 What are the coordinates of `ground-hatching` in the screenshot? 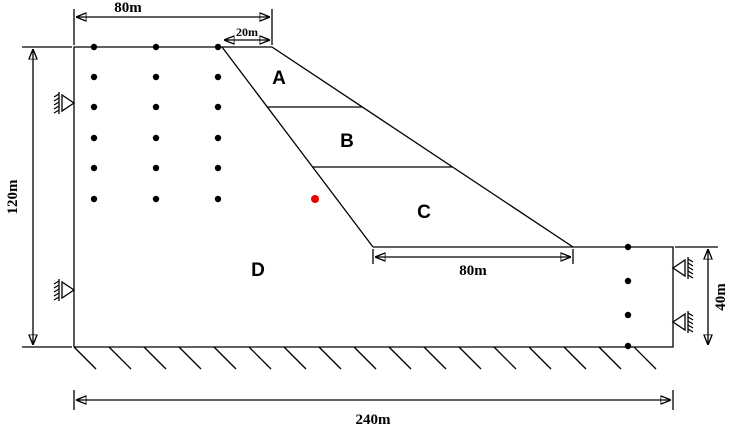 It's located at (365, 358).